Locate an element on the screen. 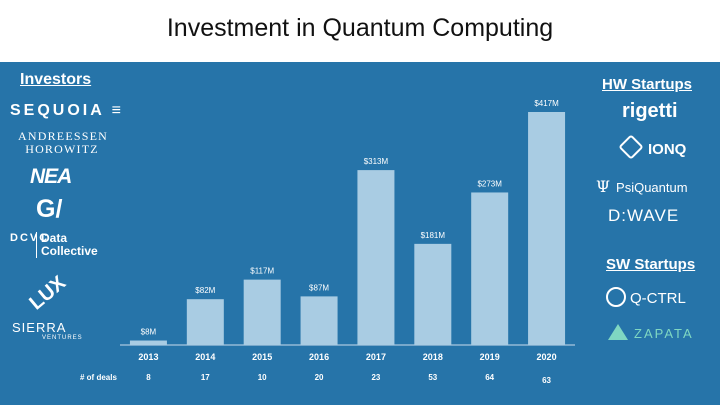 The image size is (720, 405). sequoia-logo: SEQUOIA ≡ is located at coordinates (67, 110).